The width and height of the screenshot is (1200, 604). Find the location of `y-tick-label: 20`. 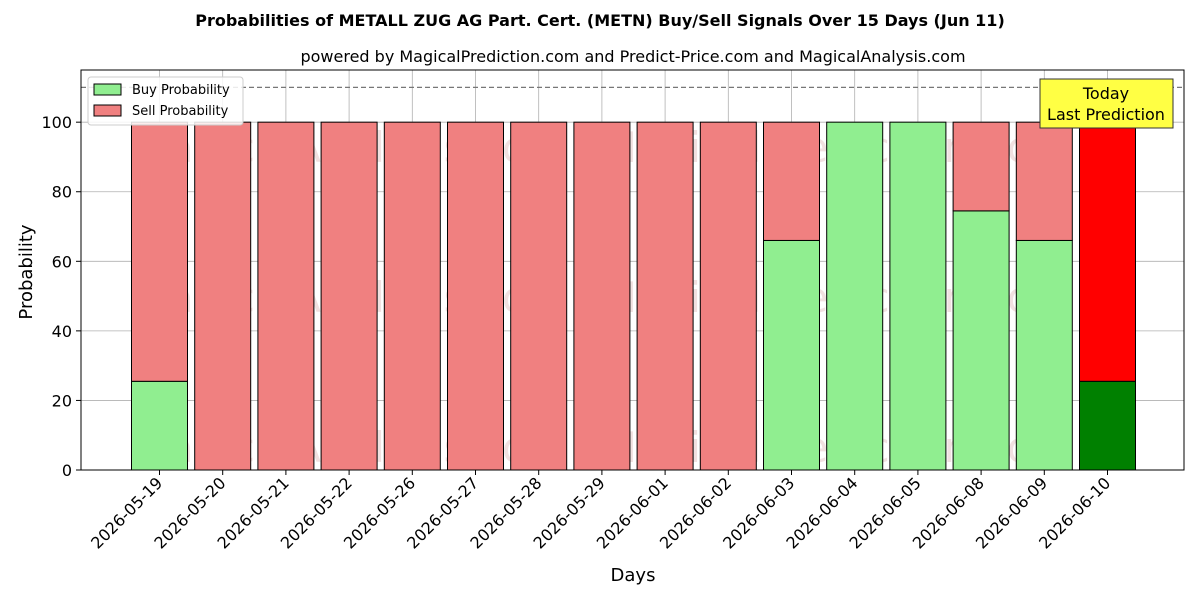

y-tick-label: 20 is located at coordinates (62, 400).